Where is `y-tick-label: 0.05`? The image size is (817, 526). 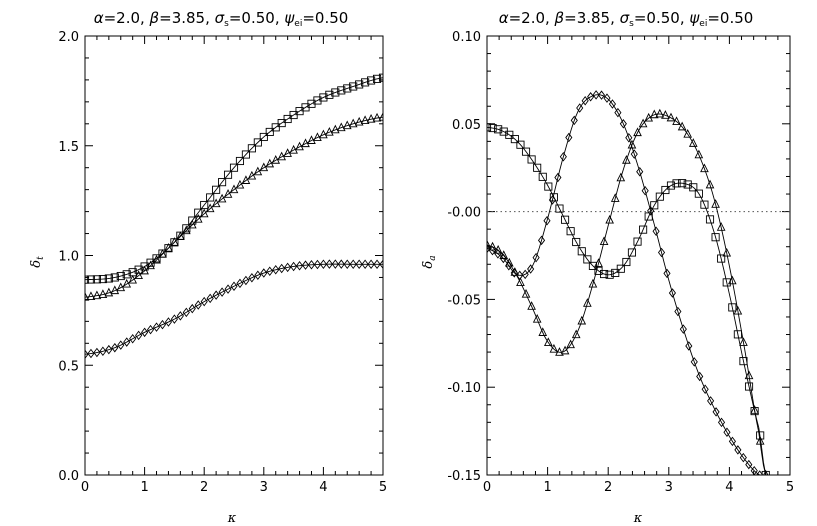 y-tick-label: 0.05 is located at coordinates (466, 125).